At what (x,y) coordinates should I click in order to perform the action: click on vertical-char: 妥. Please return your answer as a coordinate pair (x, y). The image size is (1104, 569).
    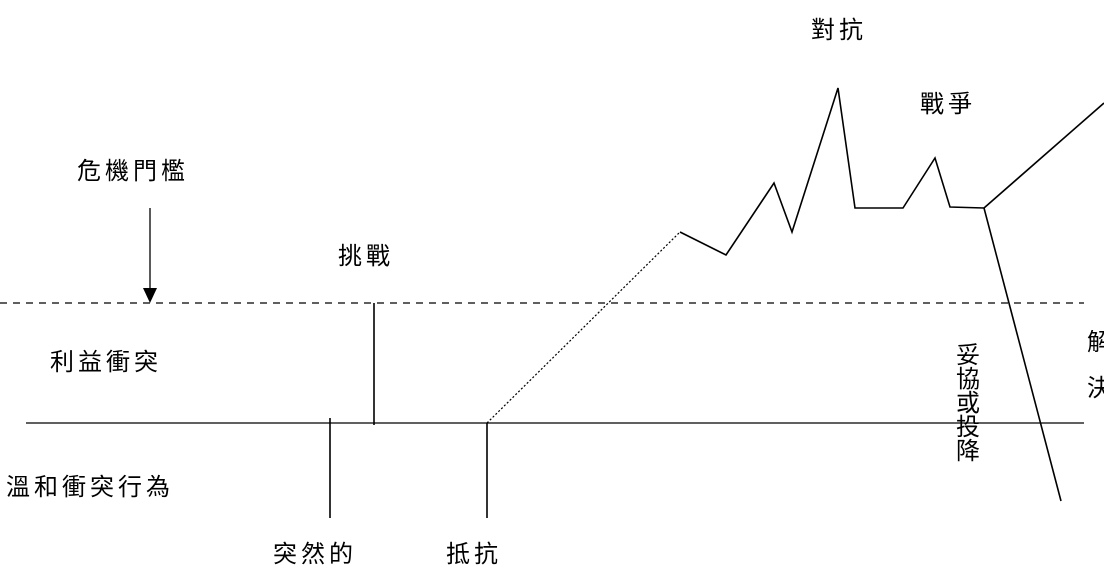
    Looking at the image, I should click on (968, 355).